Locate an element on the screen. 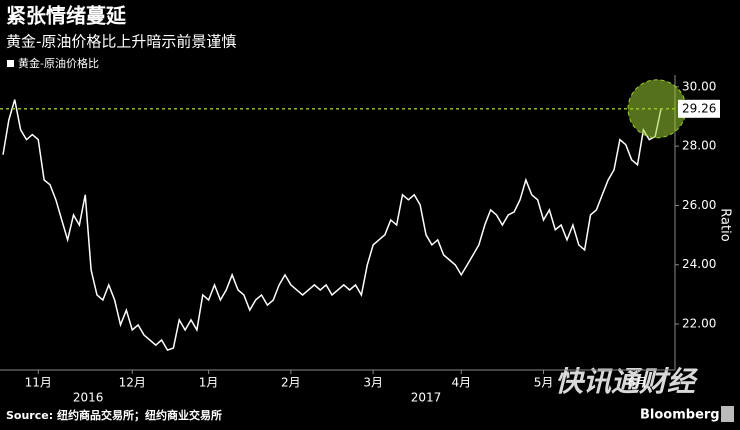 This screenshot has height=430, width=740. x-tick-label: 6月 is located at coordinates (638, 383).